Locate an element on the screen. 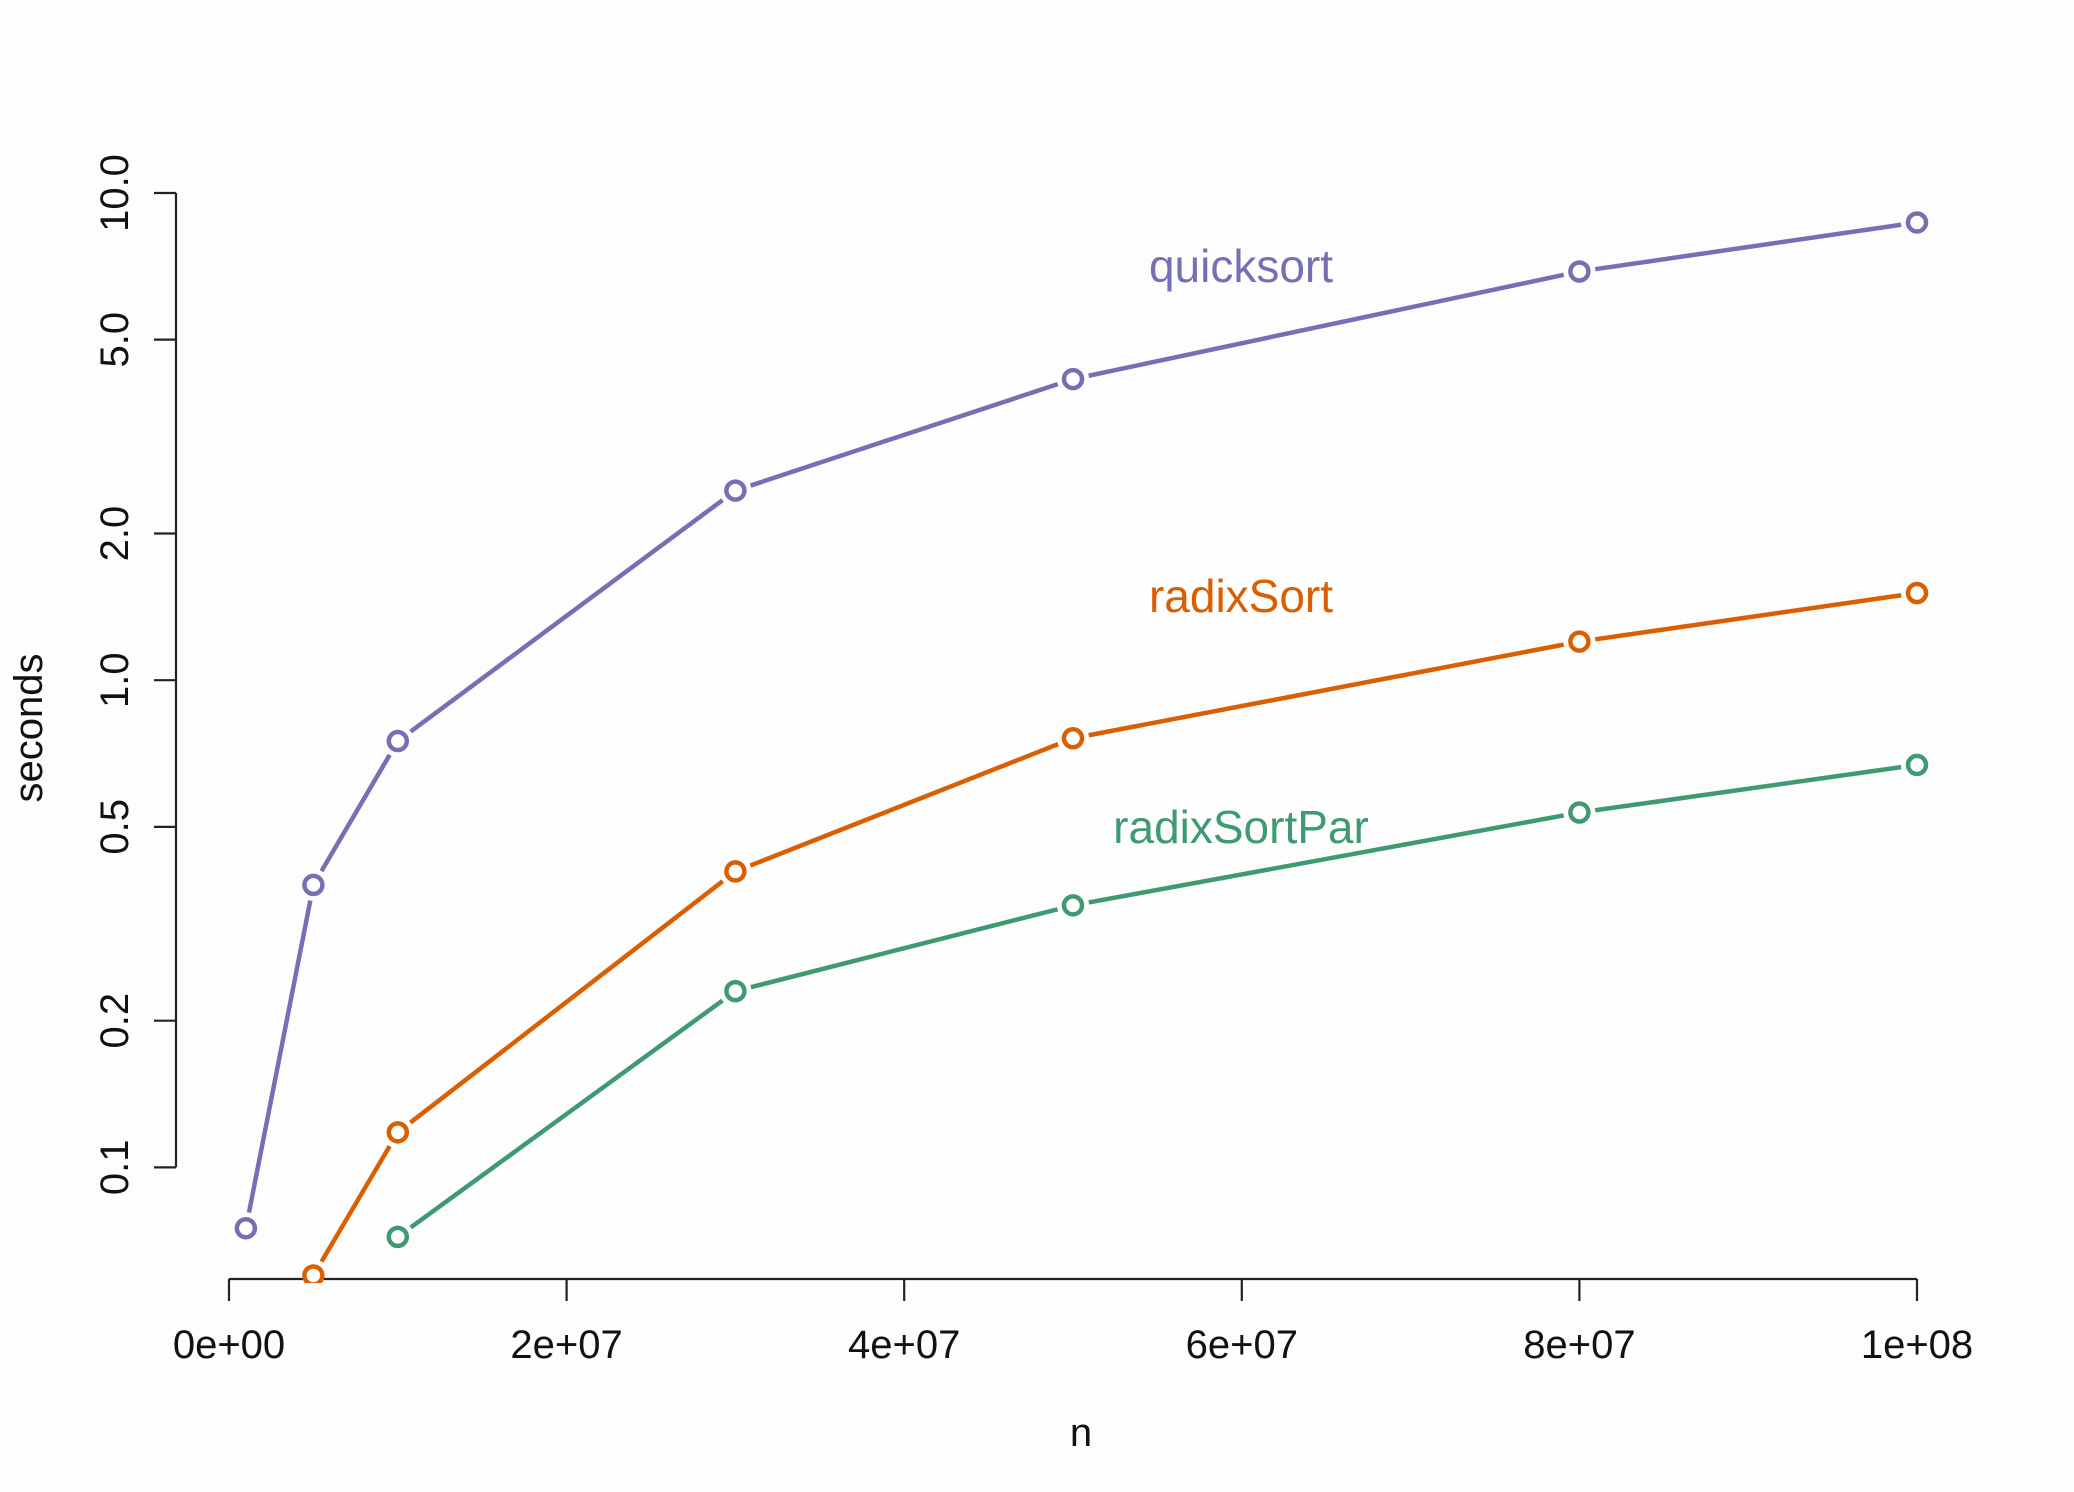  y-tick-label: 2.0 is located at coordinates (115, 534).